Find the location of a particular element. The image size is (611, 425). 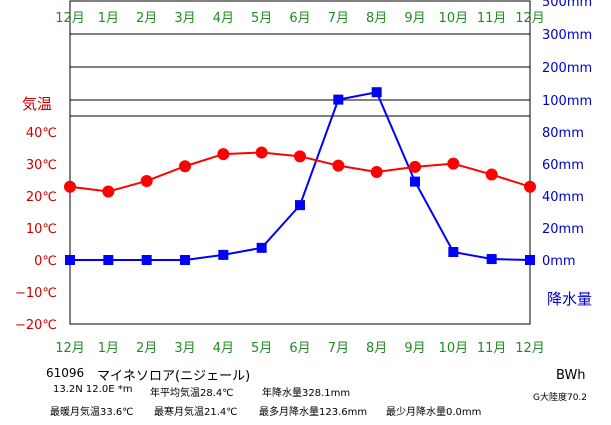

station-name: マイネソロア(ニジェール) is located at coordinates (174, 376).